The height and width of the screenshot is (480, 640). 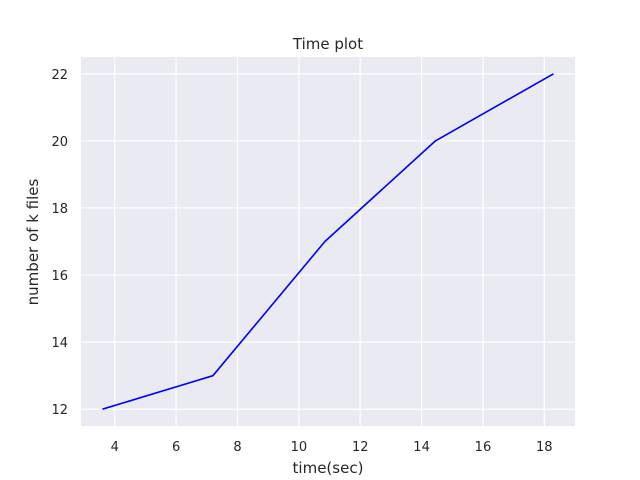 I want to click on y-tick-labels: 12 14 16 18 20 22, so click(x=59, y=243).